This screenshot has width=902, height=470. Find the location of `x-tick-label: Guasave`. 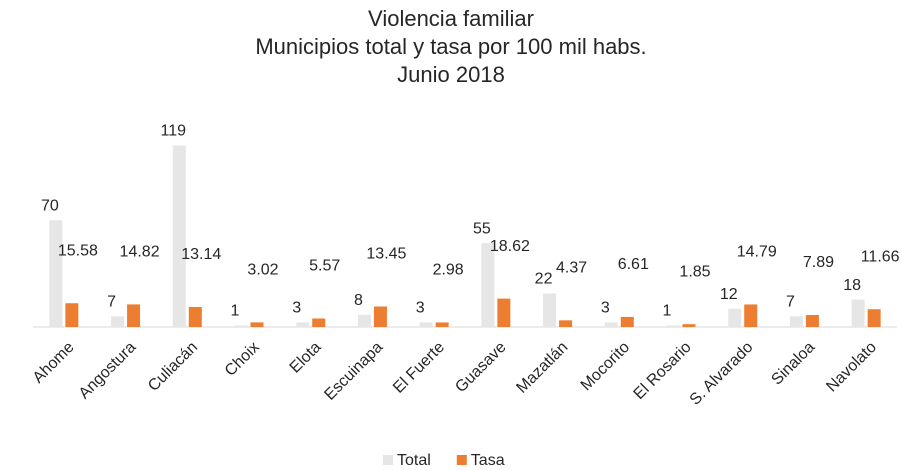

x-tick-label: Guasave is located at coordinates (480, 367).